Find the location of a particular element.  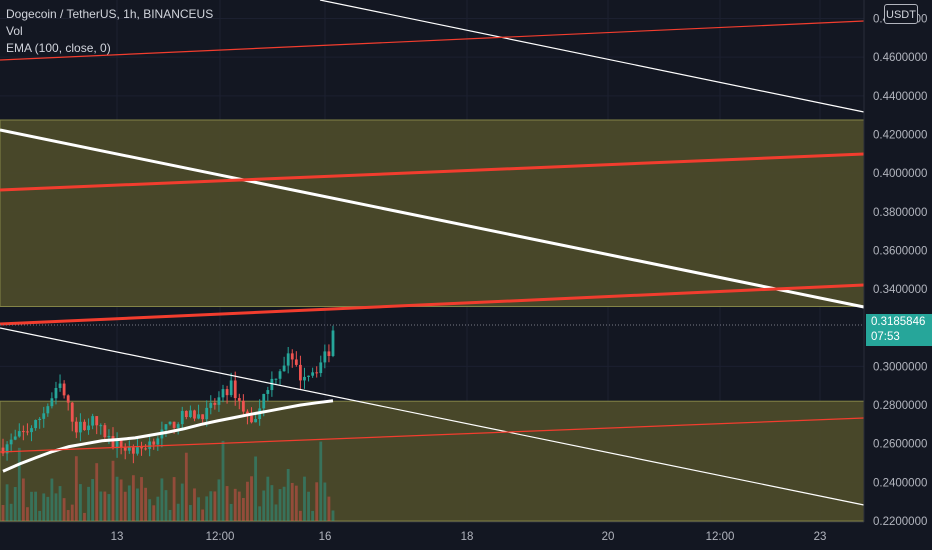

time-tick-label: 23 is located at coordinates (820, 537).